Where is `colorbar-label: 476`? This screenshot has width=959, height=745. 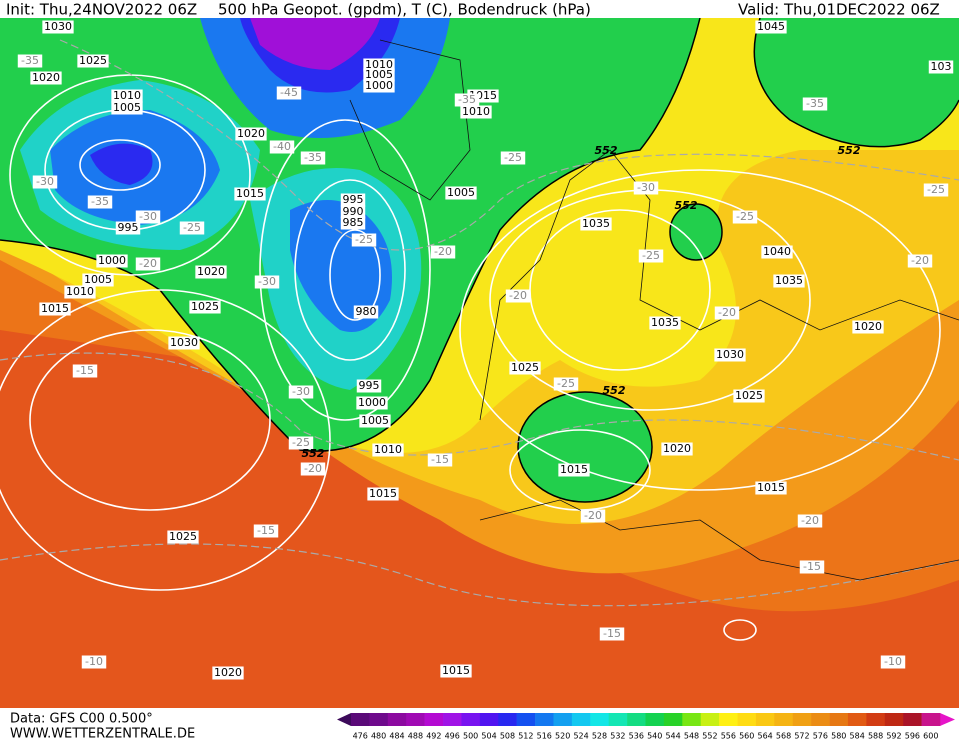 colorbar-label: 476 is located at coordinates (360, 736).